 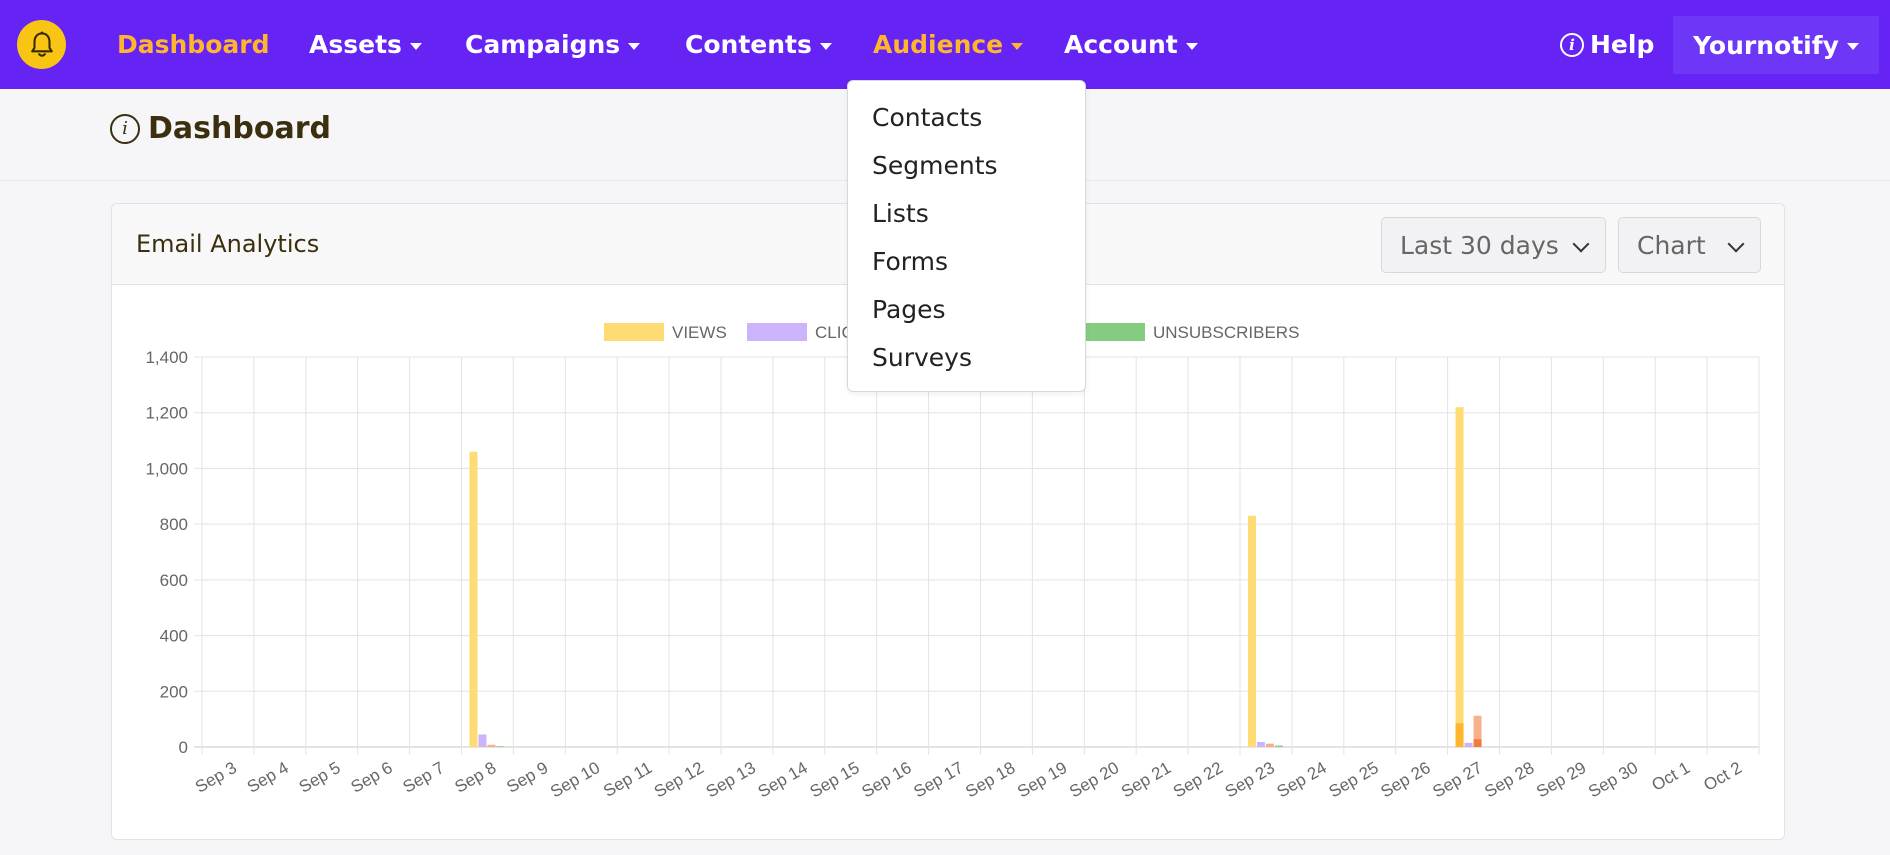 What do you see at coordinates (1509, 779) in the screenshot?
I see `x-tick-label: Sep 28` at bounding box center [1509, 779].